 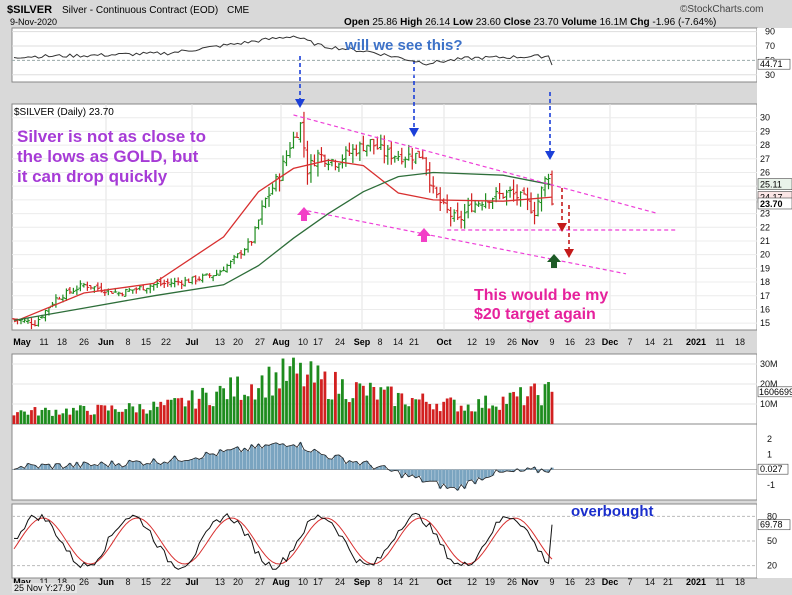 I want to click on open-value: 25.86, so click(x=385, y=22).